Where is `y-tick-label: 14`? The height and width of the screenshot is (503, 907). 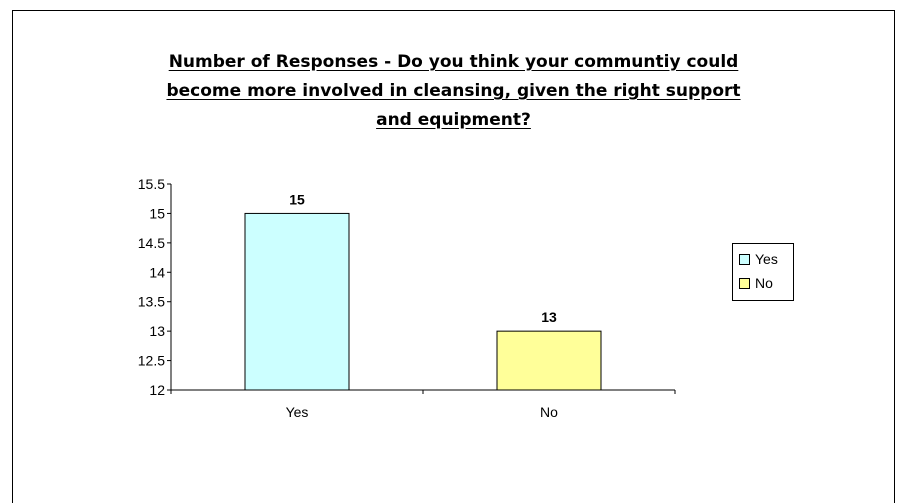 y-tick-label: 14 is located at coordinates (157, 272).